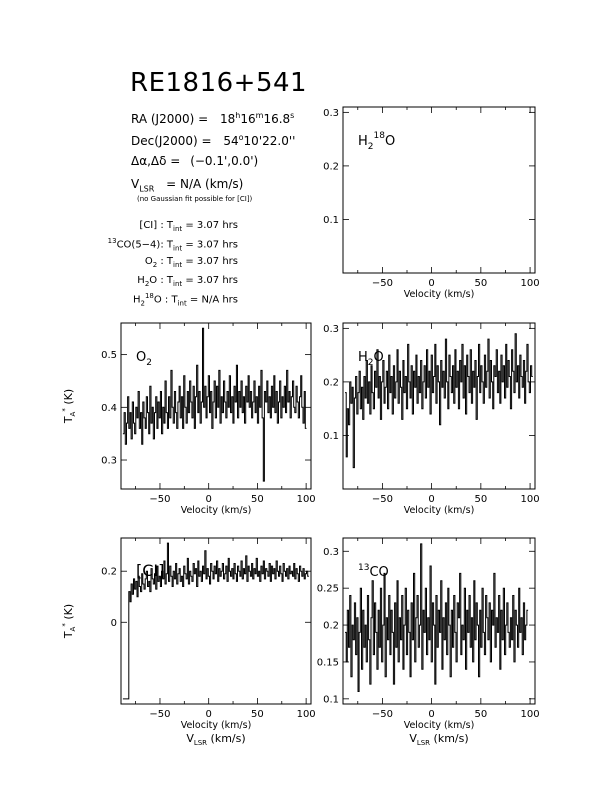 This screenshot has width=612, height=792. What do you see at coordinates (328, 662) in the screenshot?
I see `y-tick-label: 0.15` at bounding box center [328, 662].